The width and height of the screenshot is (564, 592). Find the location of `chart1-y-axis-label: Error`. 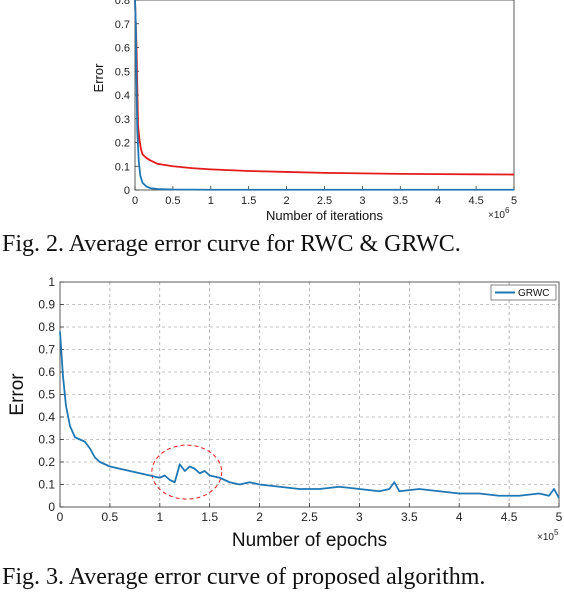

chart1-y-axis-label: Error is located at coordinates (98, 78).